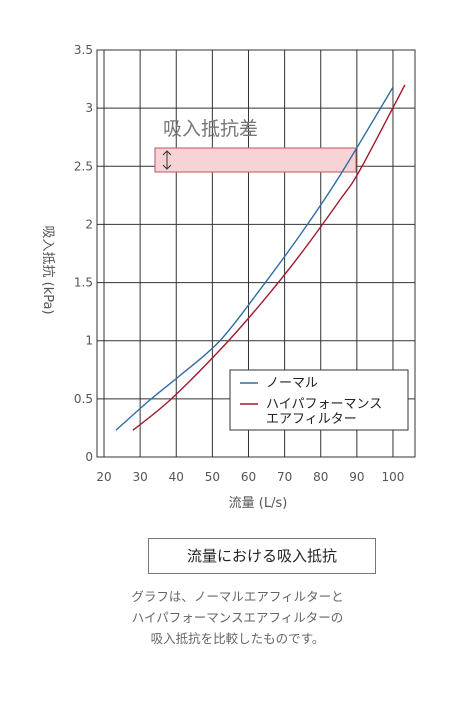 The width and height of the screenshot is (475, 701). What do you see at coordinates (83, 166) in the screenshot?
I see `y-tick-label: 2.5` at bounding box center [83, 166].